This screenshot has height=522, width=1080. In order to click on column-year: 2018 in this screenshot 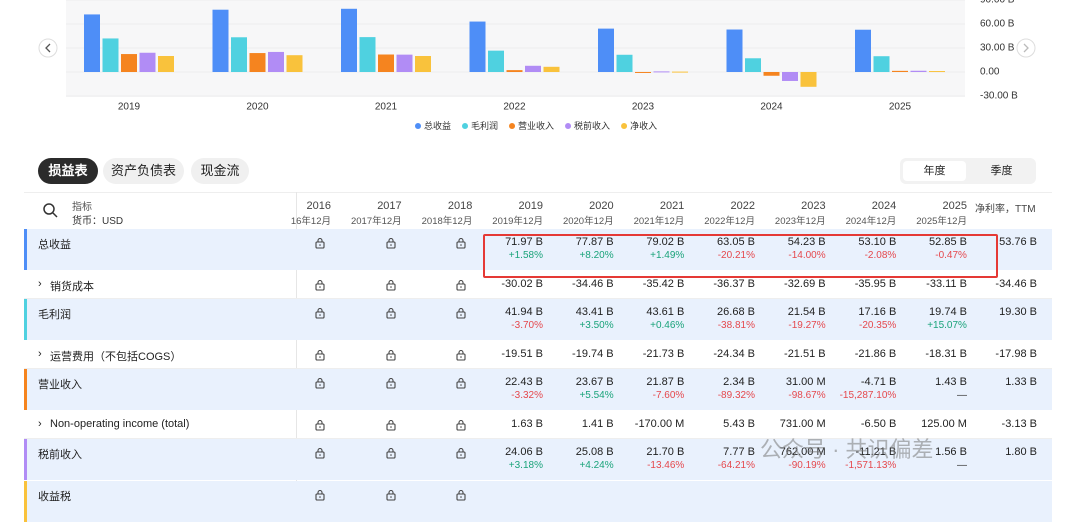, I will do `click(460, 206)`.